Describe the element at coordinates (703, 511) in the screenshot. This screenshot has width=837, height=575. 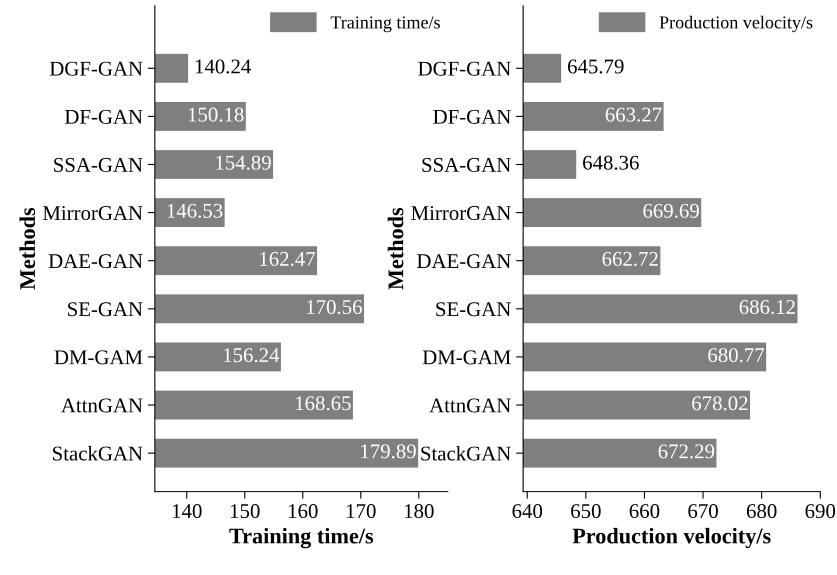
I see `x-tick-label: 670` at that location.